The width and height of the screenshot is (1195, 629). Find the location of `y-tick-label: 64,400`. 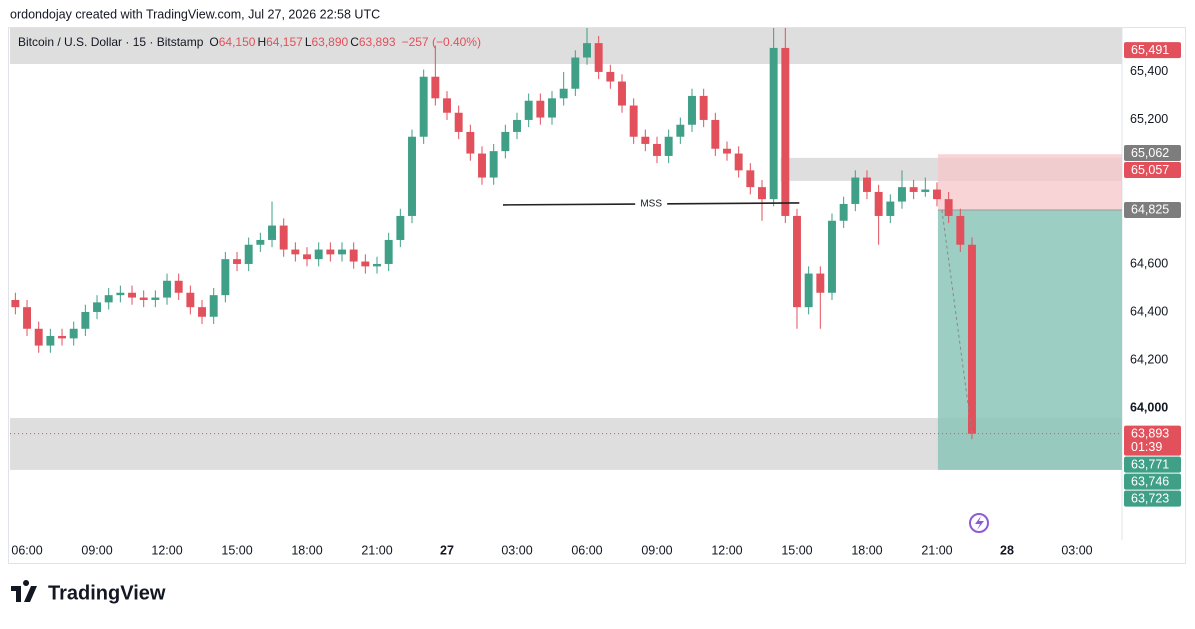

y-tick-label: 64,400 is located at coordinates (1149, 311).